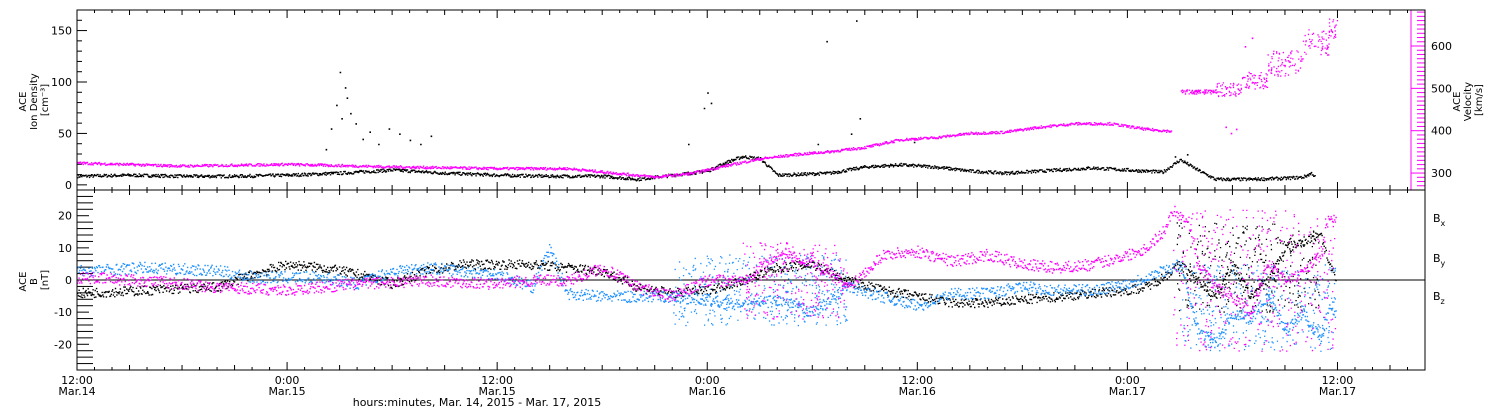 This screenshot has height=410, width=1500. What do you see at coordinates (76, 391) in the screenshot?
I see `date-tick-label: Mar.14` at bounding box center [76, 391].